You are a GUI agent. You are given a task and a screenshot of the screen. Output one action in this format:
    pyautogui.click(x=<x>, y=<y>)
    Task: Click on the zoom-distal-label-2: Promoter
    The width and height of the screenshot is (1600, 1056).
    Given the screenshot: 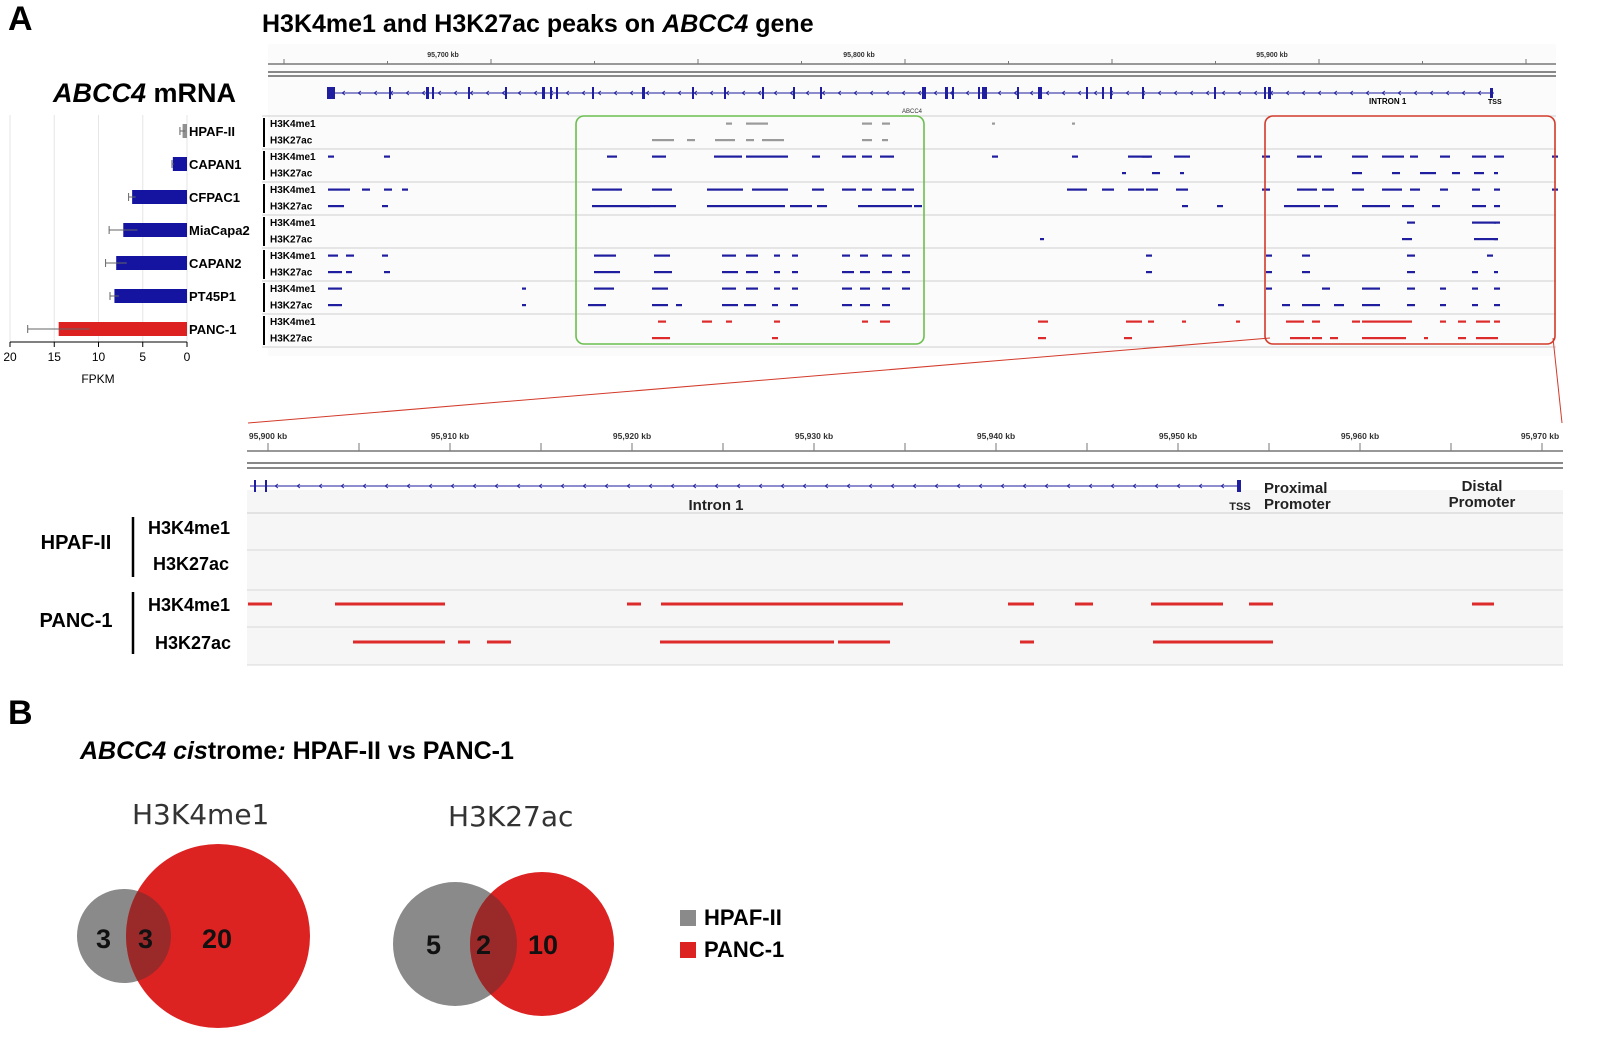 What is the action you would take?
    pyautogui.click(x=1482, y=502)
    